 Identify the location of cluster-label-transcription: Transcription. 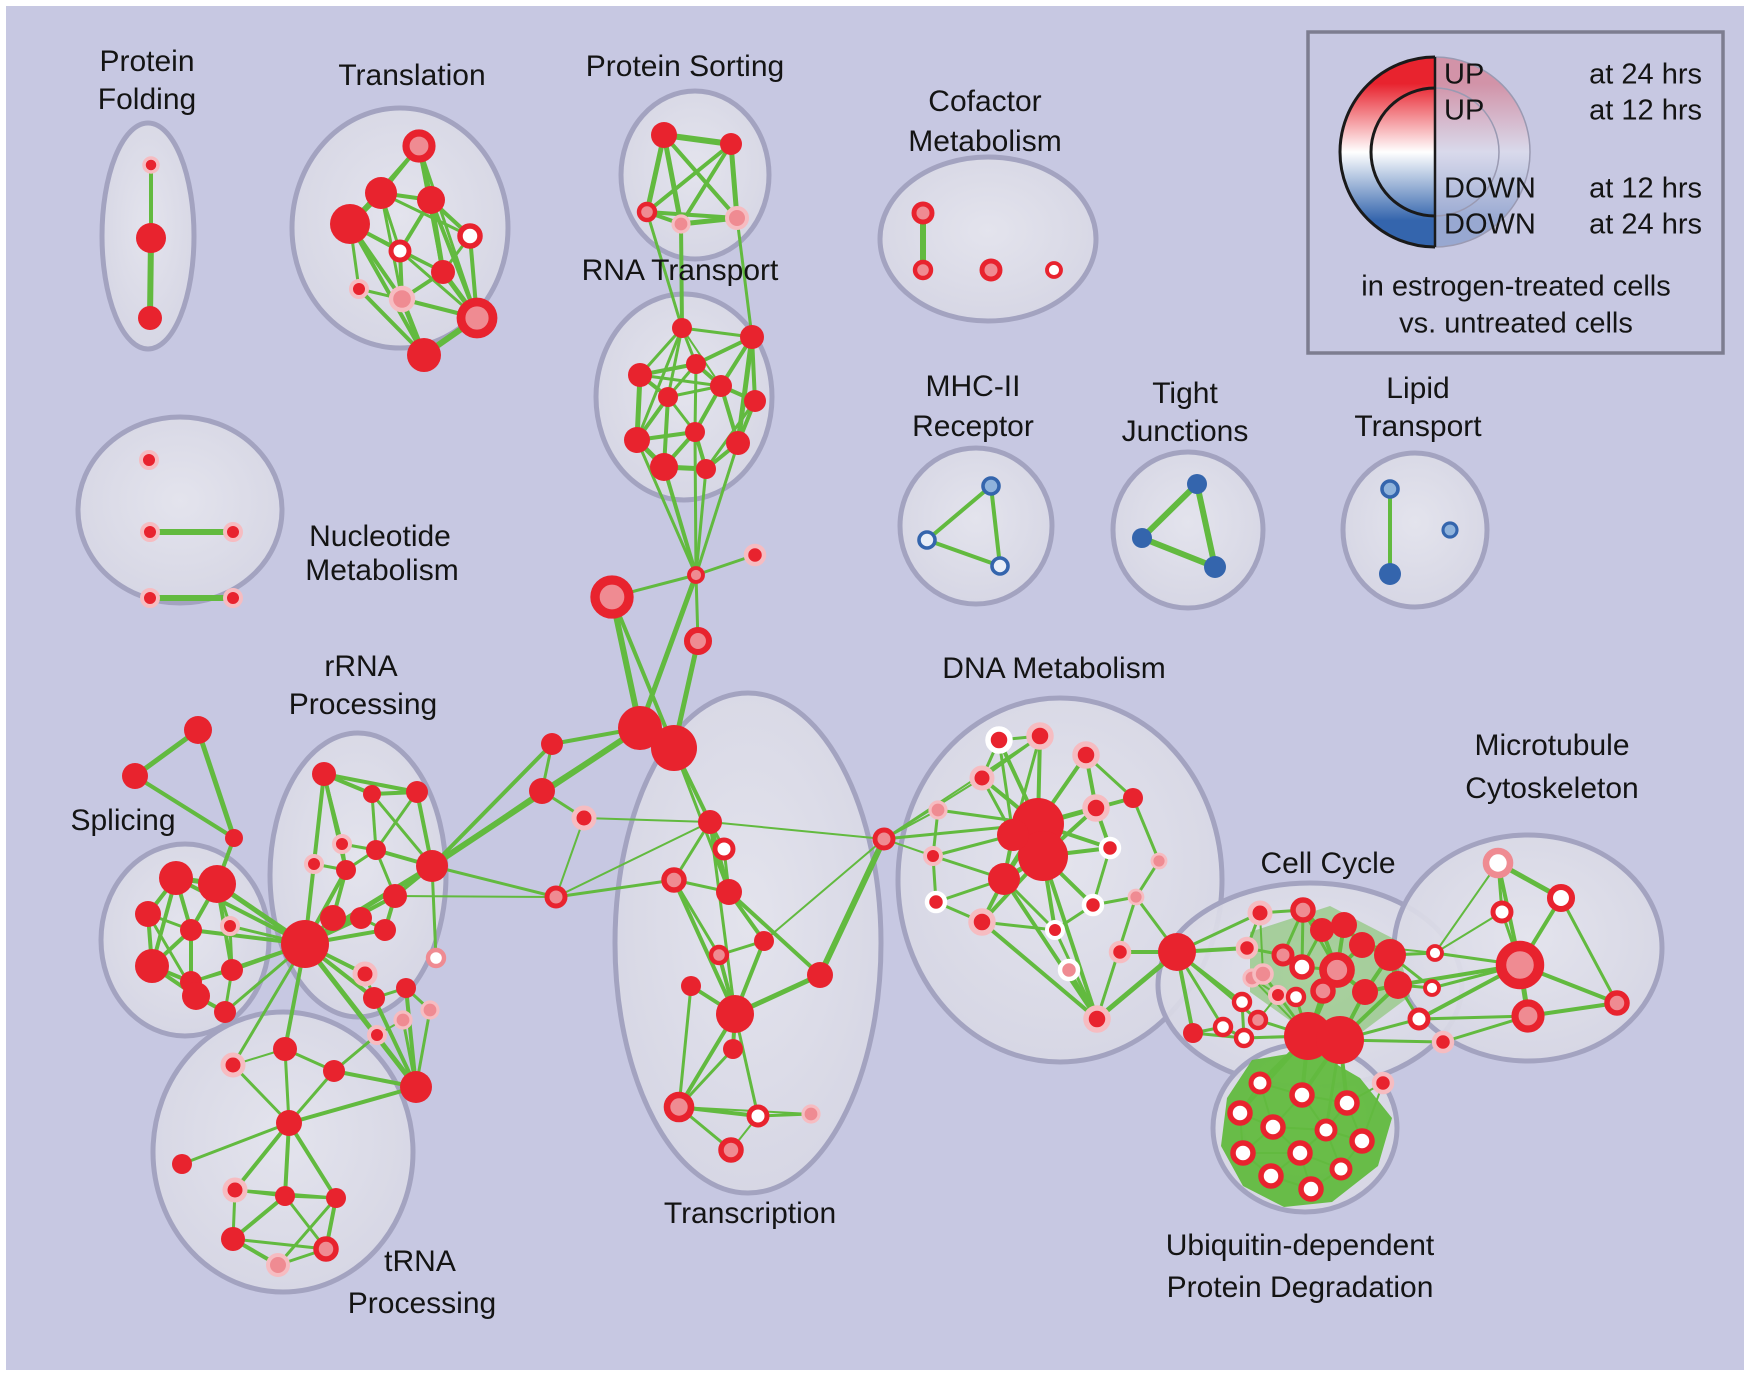
(750, 1213).